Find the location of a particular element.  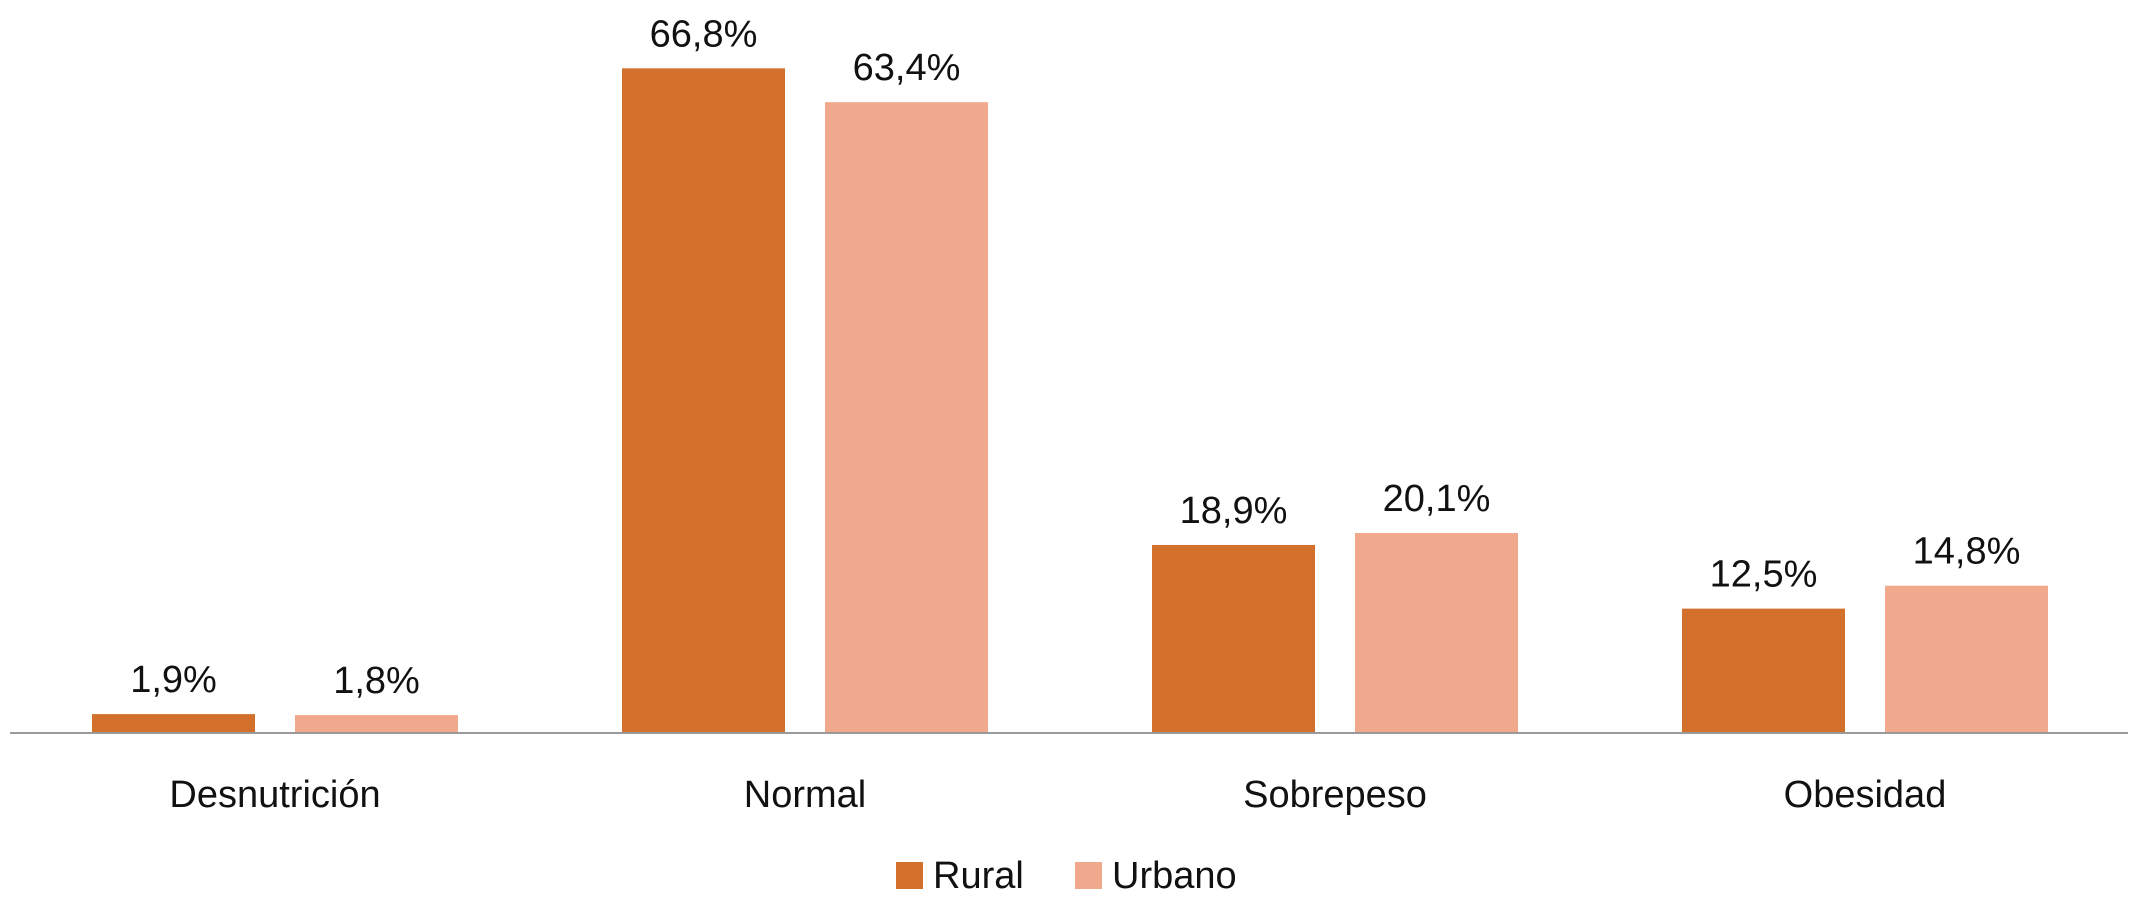

legend-swatch-urbano is located at coordinates (1088, 875).